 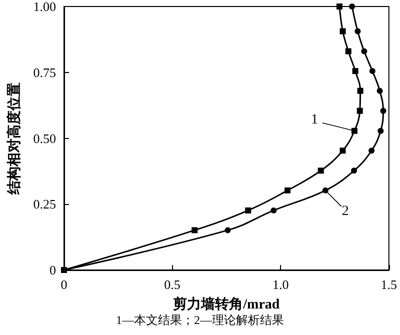 What do you see at coordinates (14, 139) in the screenshot?
I see `y-axis-title: 结构相对高度位置` at bounding box center [14, 139].